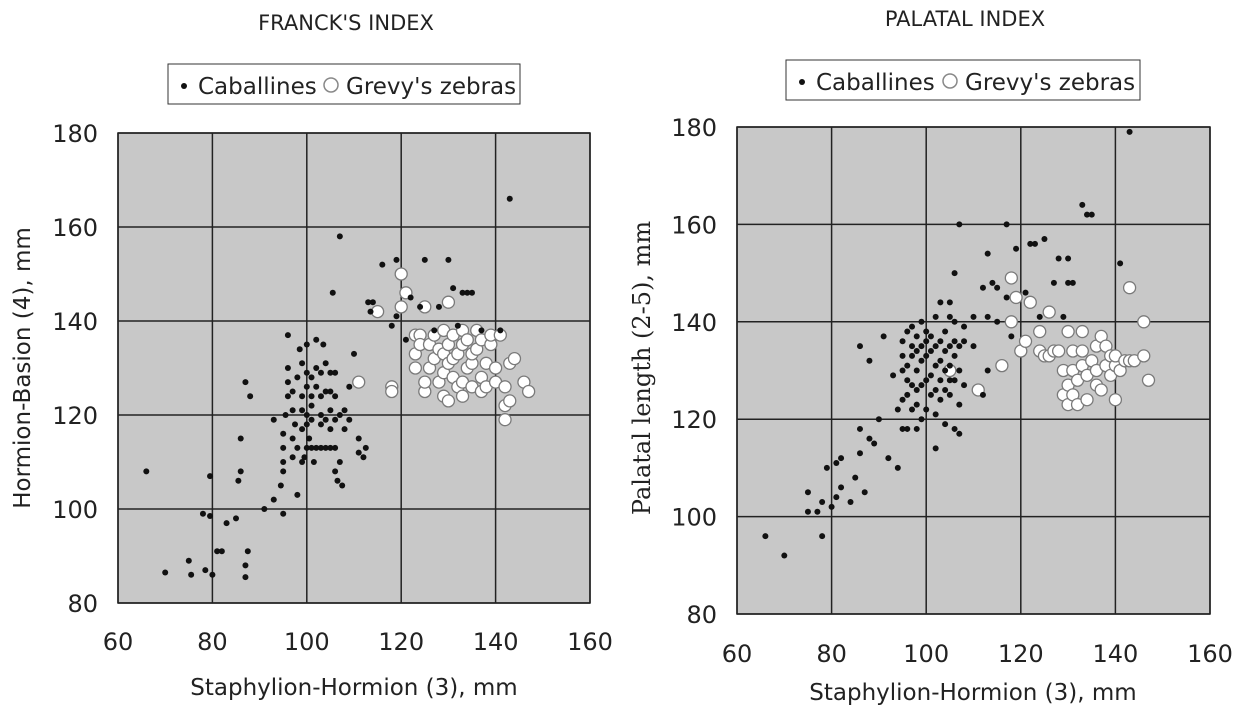  Describe the element at coordinates (972, 693) in the screenshot. I see `x-axis-label: Staphylion-Hormion (3), mm` at that location.